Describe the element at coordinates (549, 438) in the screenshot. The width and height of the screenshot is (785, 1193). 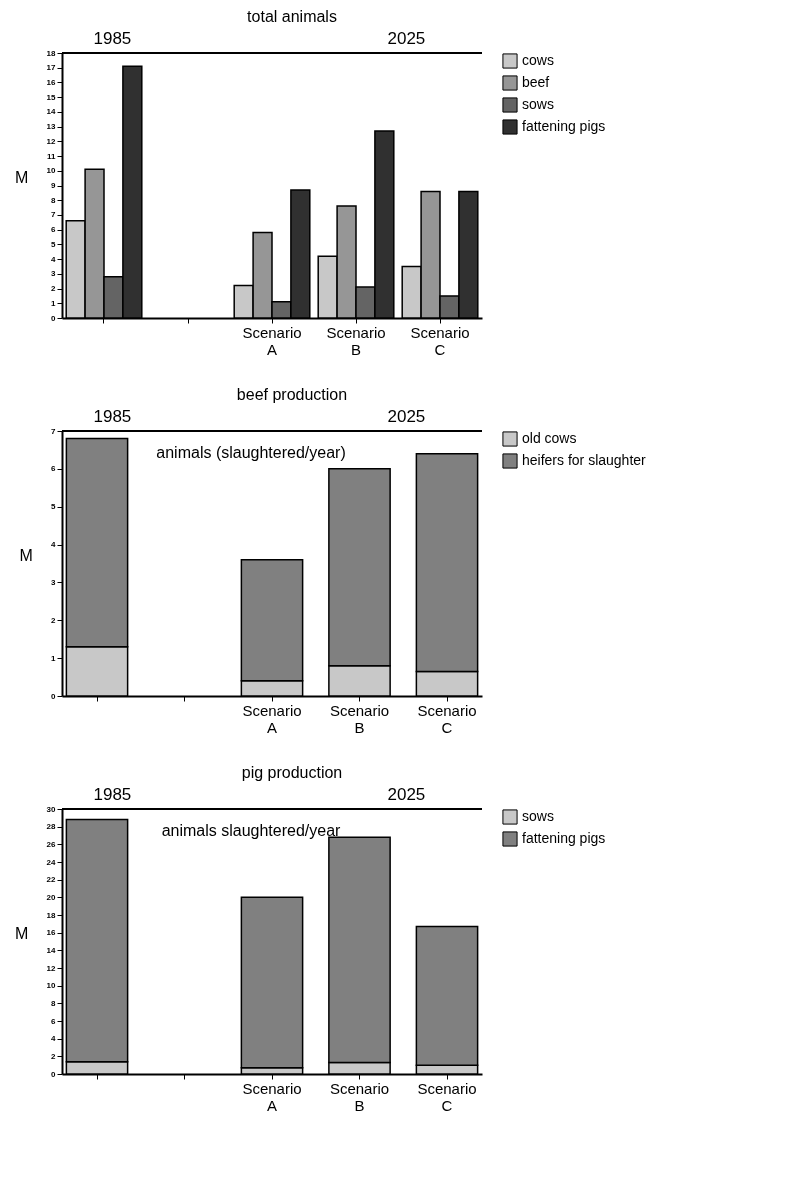
I see `legend-label: old cows` at that location.